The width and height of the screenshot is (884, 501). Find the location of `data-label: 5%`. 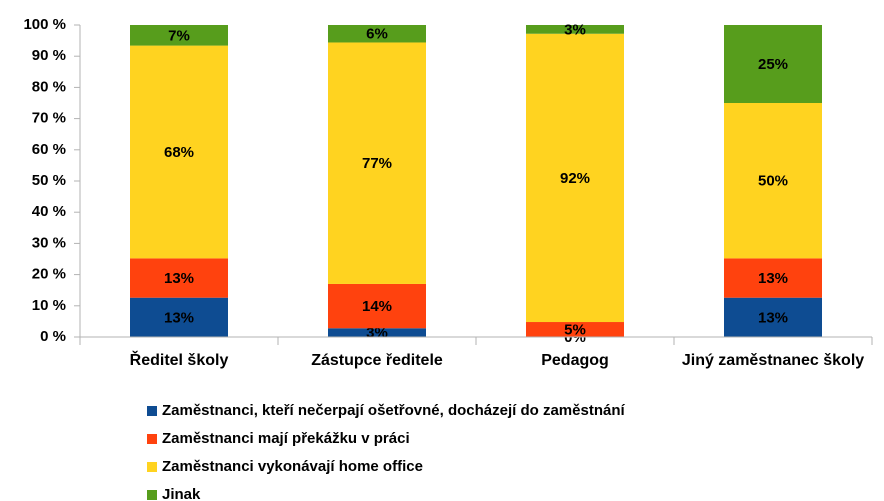

data-label: 5% is located at coordinates (575, 329).